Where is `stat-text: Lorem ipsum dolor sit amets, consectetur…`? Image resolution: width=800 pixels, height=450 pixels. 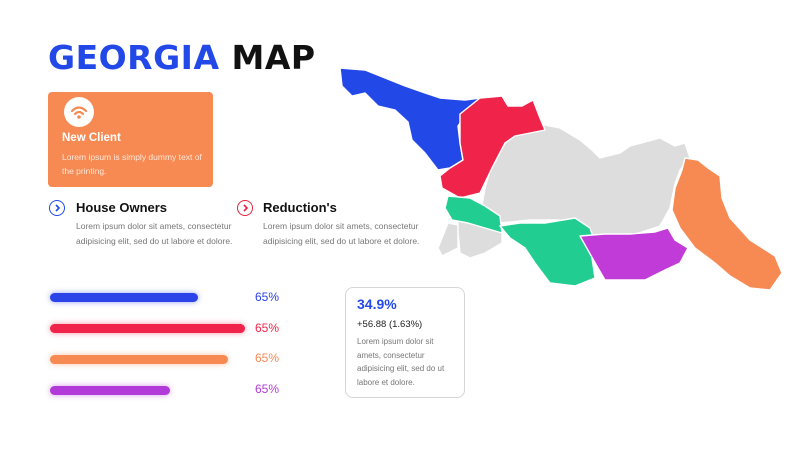 stat-text: Lorem ipsum dolor sit amets, consectetur… is located at coordinates (401, 362).